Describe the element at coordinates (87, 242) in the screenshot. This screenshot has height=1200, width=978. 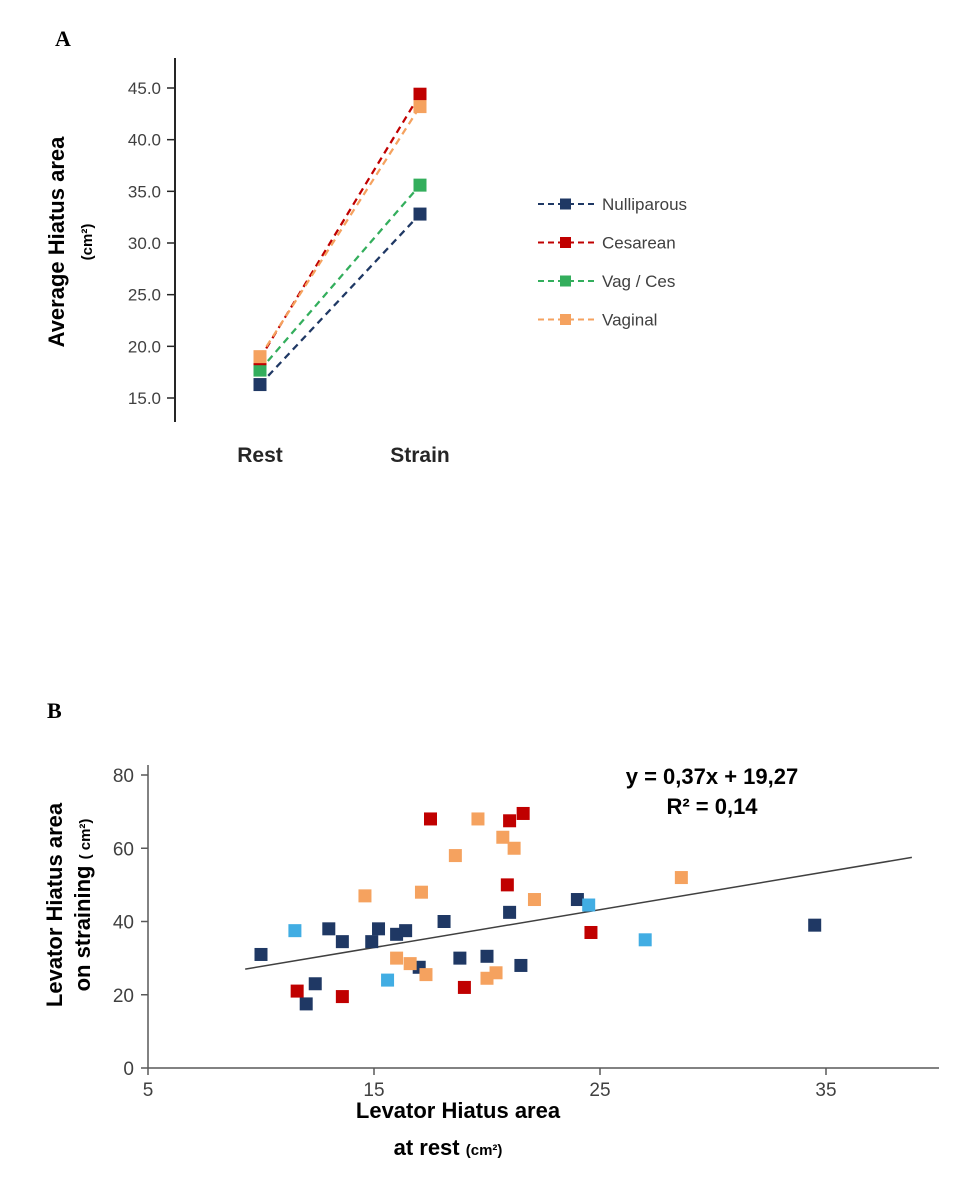
I see `y-axis-title-units: (cm²)` at that location.